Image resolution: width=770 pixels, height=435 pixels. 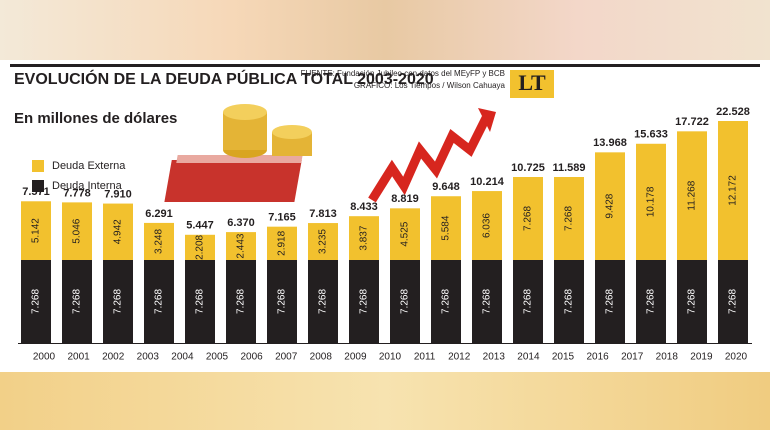 What do you see at coordinates (610, 143) in the screenshot?
I see `total-label: 13.968` at bounding box center [610, 143].